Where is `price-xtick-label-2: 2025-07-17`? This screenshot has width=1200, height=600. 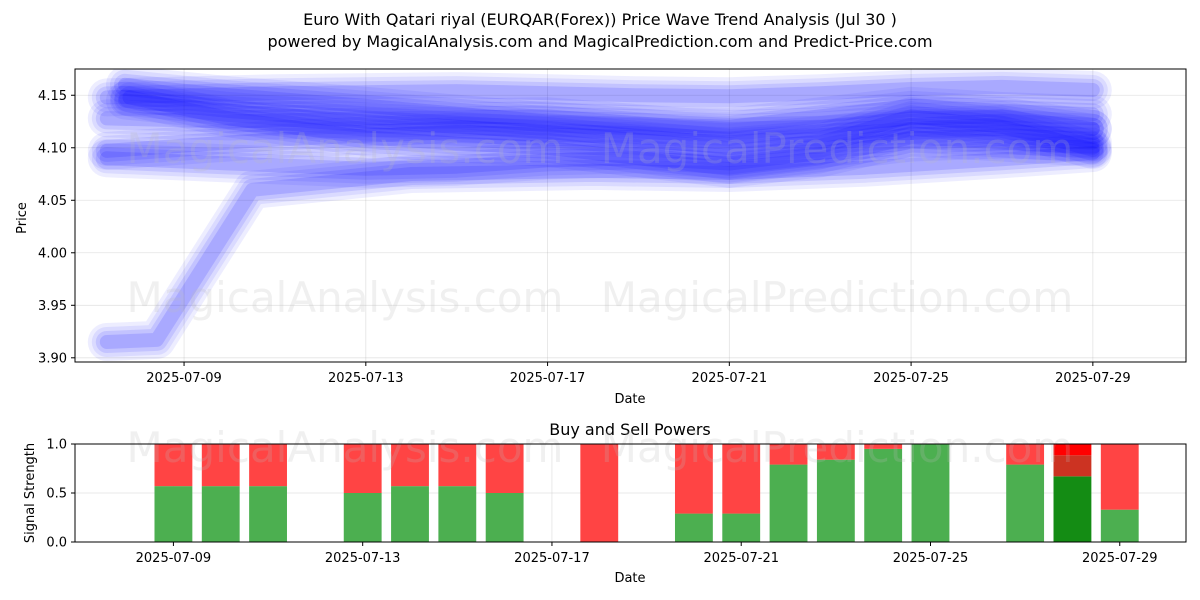
price-xtick-label-2: 2025-07-17 is located at coordinates (548, 378).